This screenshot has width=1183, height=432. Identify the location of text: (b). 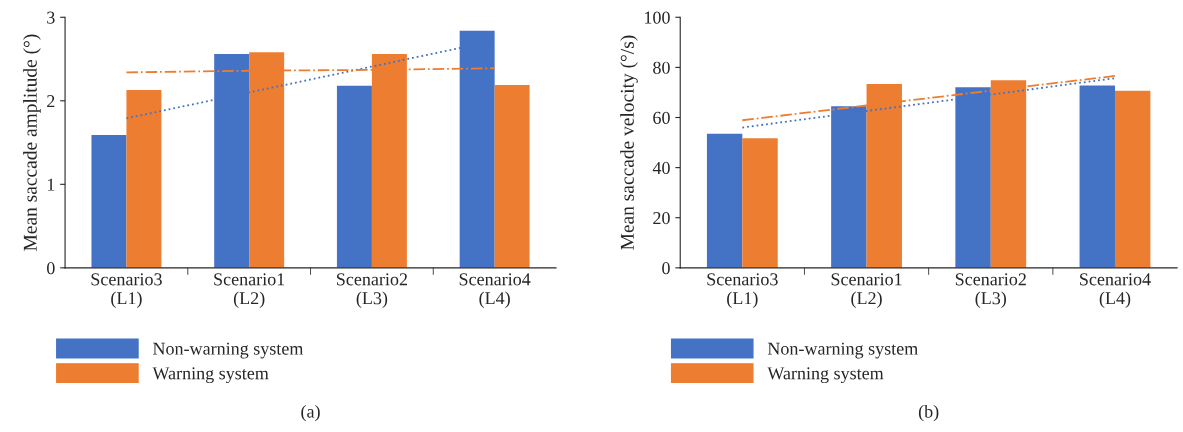
(928, 413).